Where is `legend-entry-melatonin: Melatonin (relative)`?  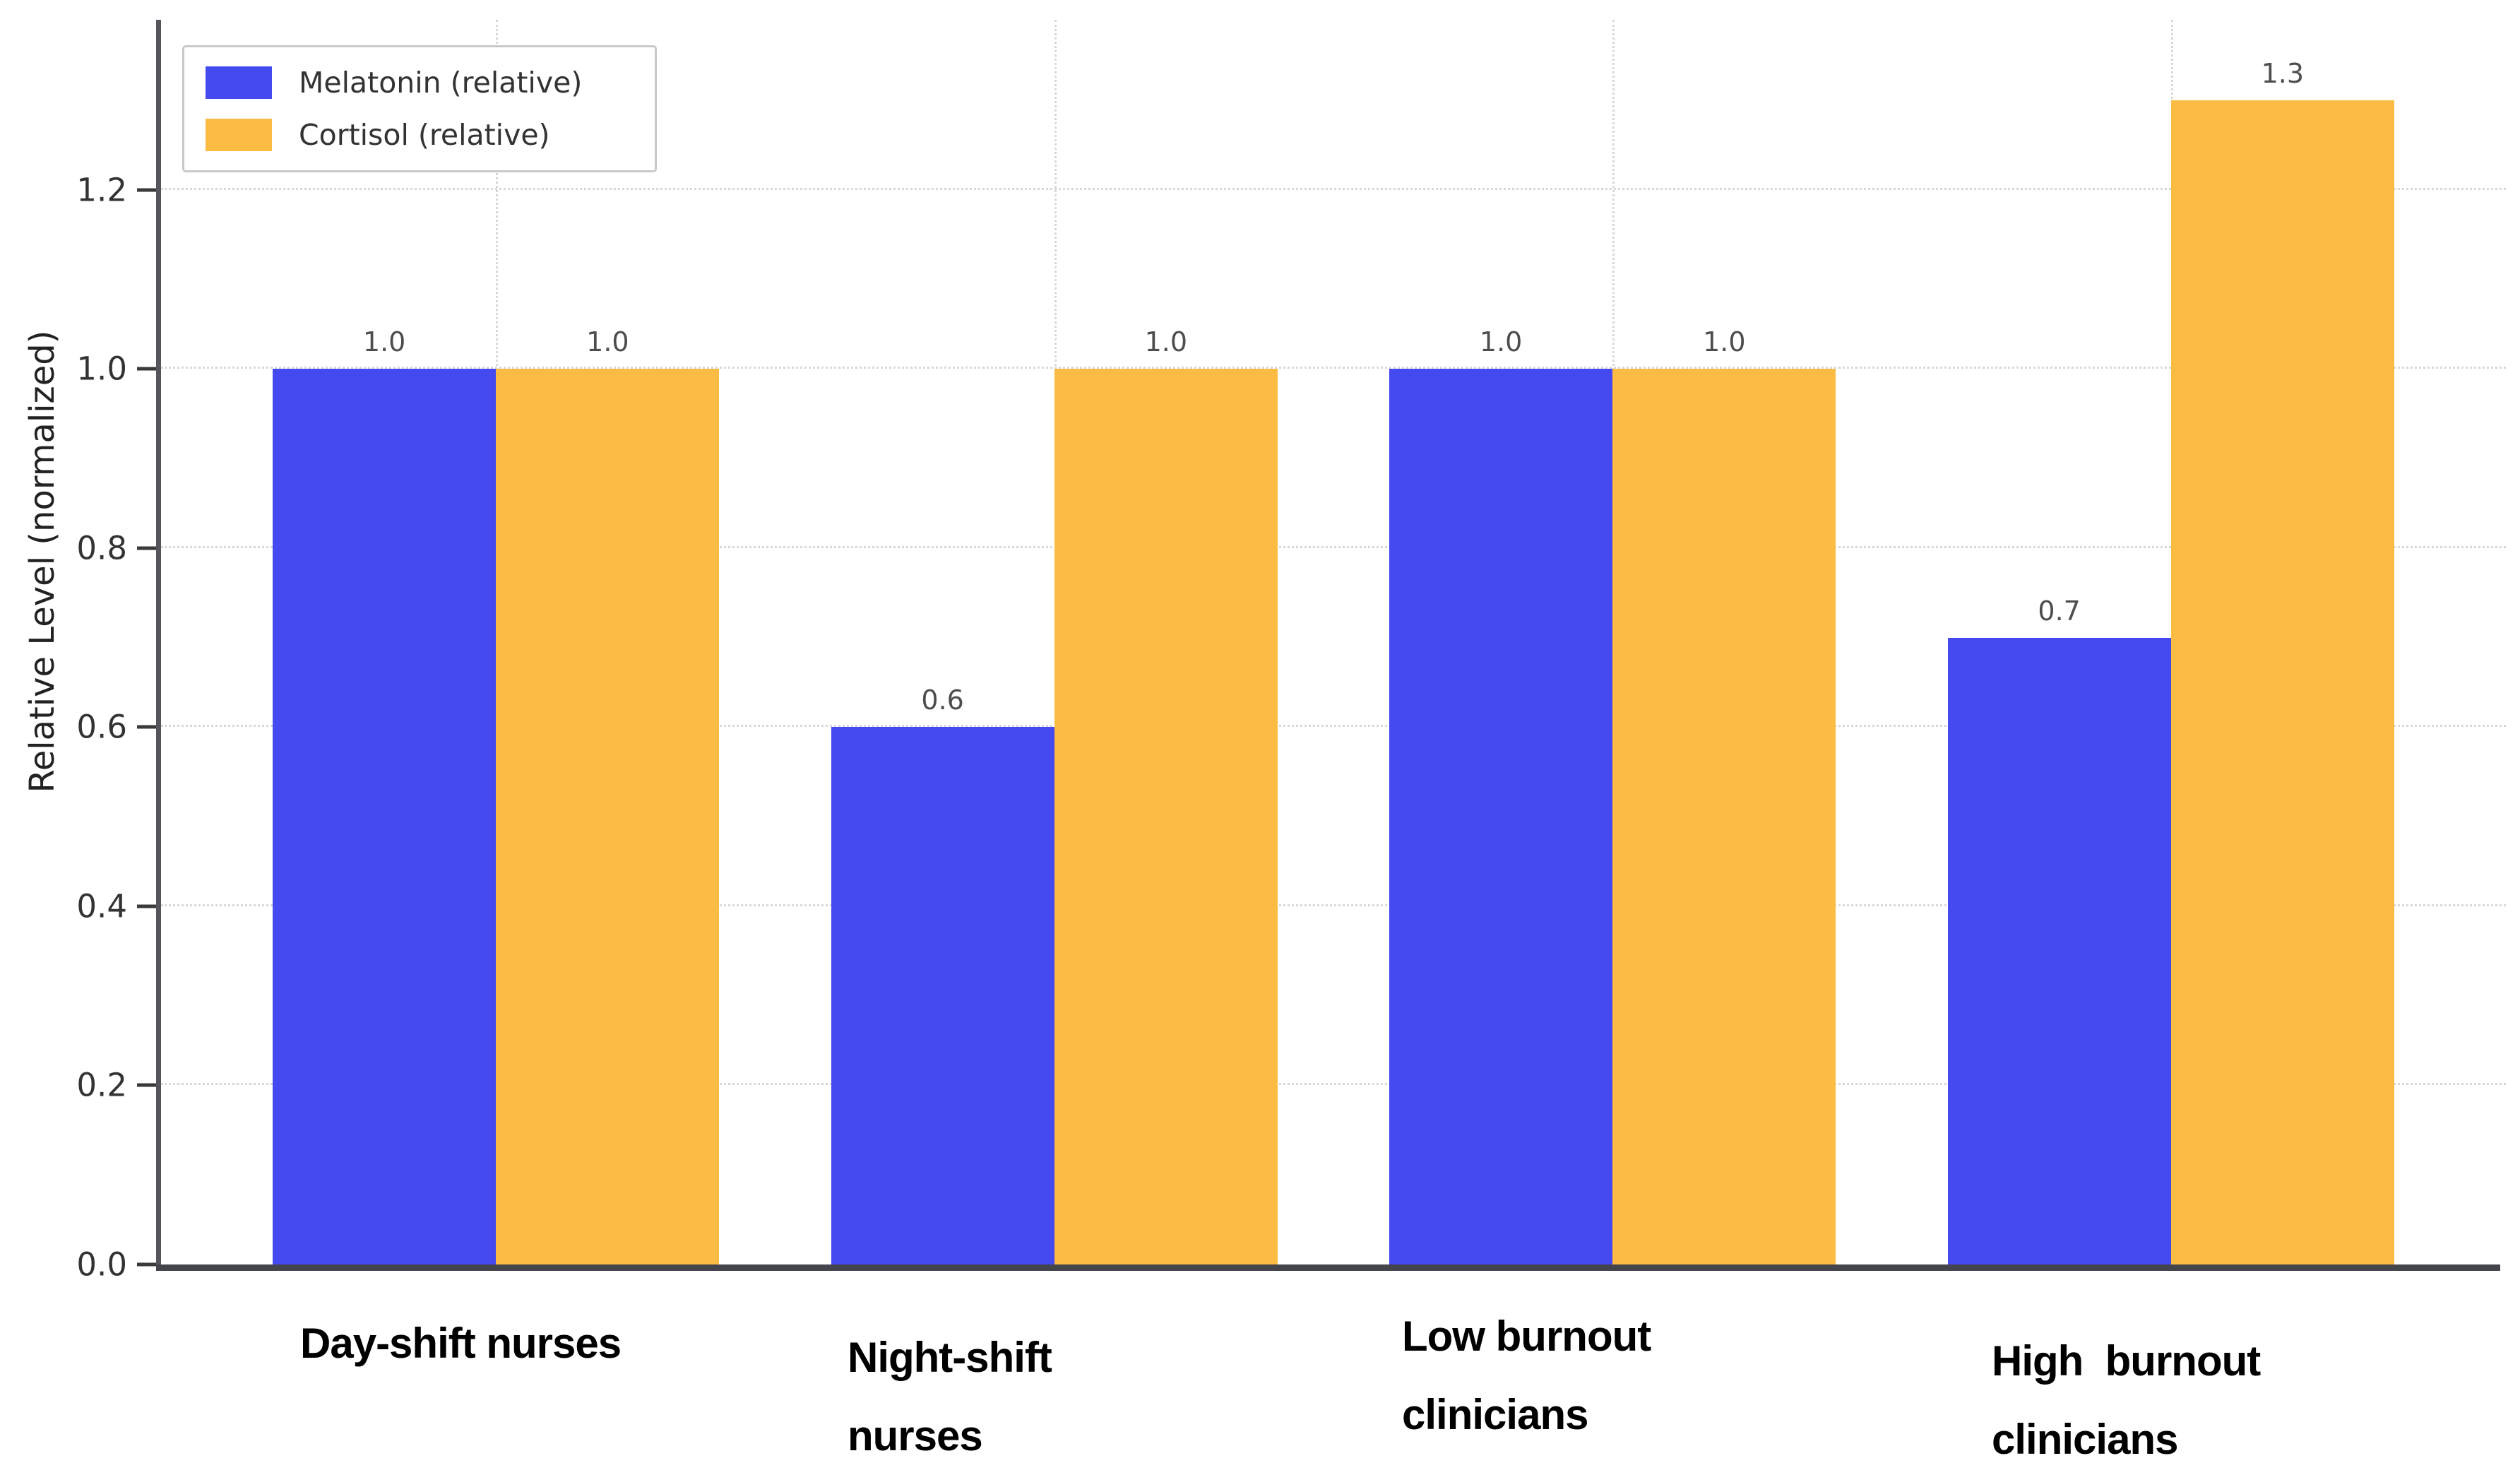 legend-entry-melatonin: Melatonin (relative) is located at coordinates (420, 83).